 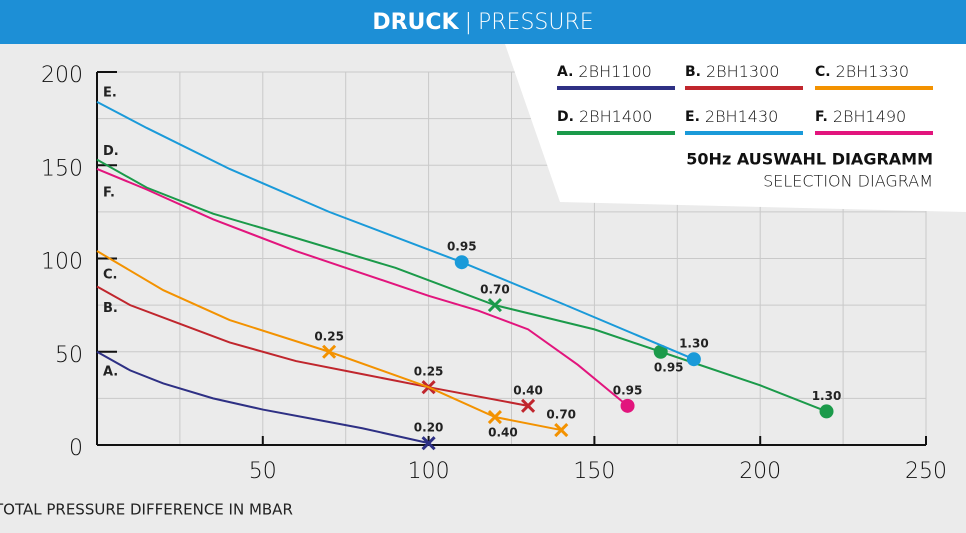 What do you see at coordinates (823, 72) in the screenshot?
I see `legend-letter: C.` at bounding box center [823, 72].